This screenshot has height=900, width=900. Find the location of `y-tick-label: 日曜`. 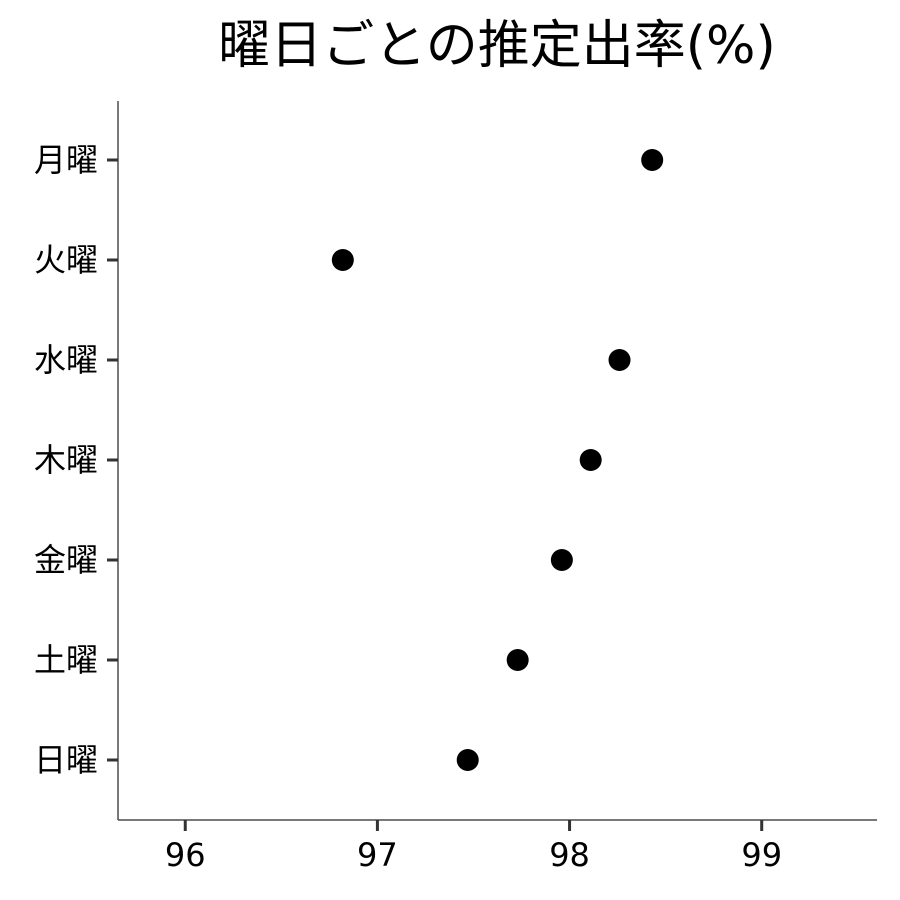

y-tick-label: 日曜 is located at coordinates (66, 760).